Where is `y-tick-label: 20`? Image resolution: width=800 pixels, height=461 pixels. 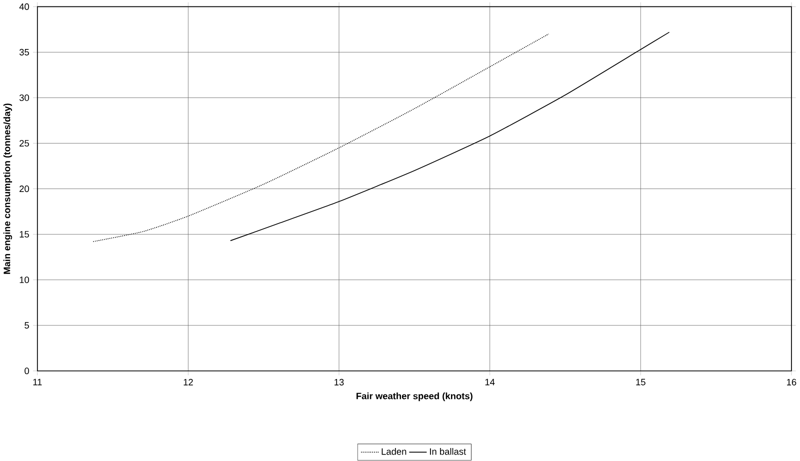 y-tick-label: 20 is located at coordinates (25, 189).